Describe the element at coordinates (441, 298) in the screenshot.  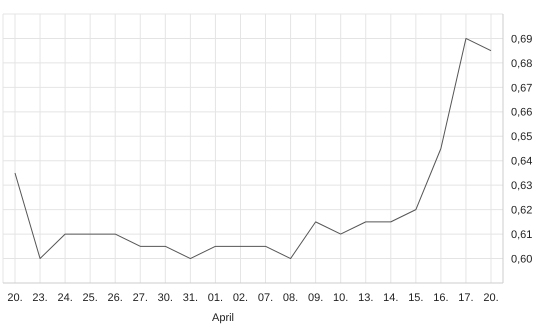
I see `x-tick-label: 16.` at that location.